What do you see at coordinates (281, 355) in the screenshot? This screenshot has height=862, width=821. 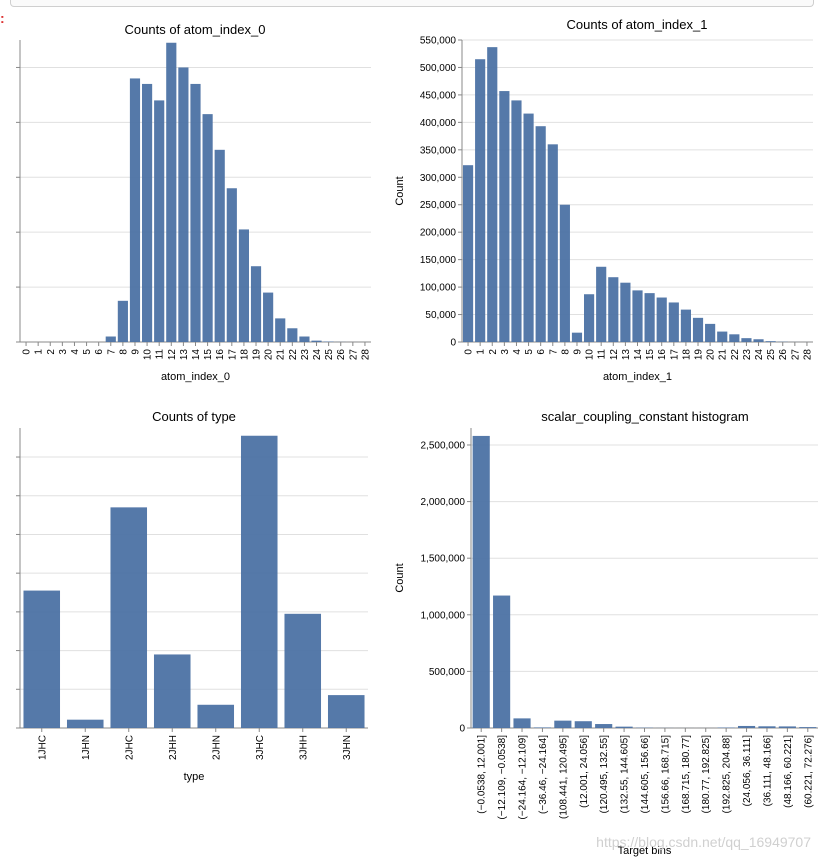 I see `x-tick-label: 21` at bounding box center [281, 355].